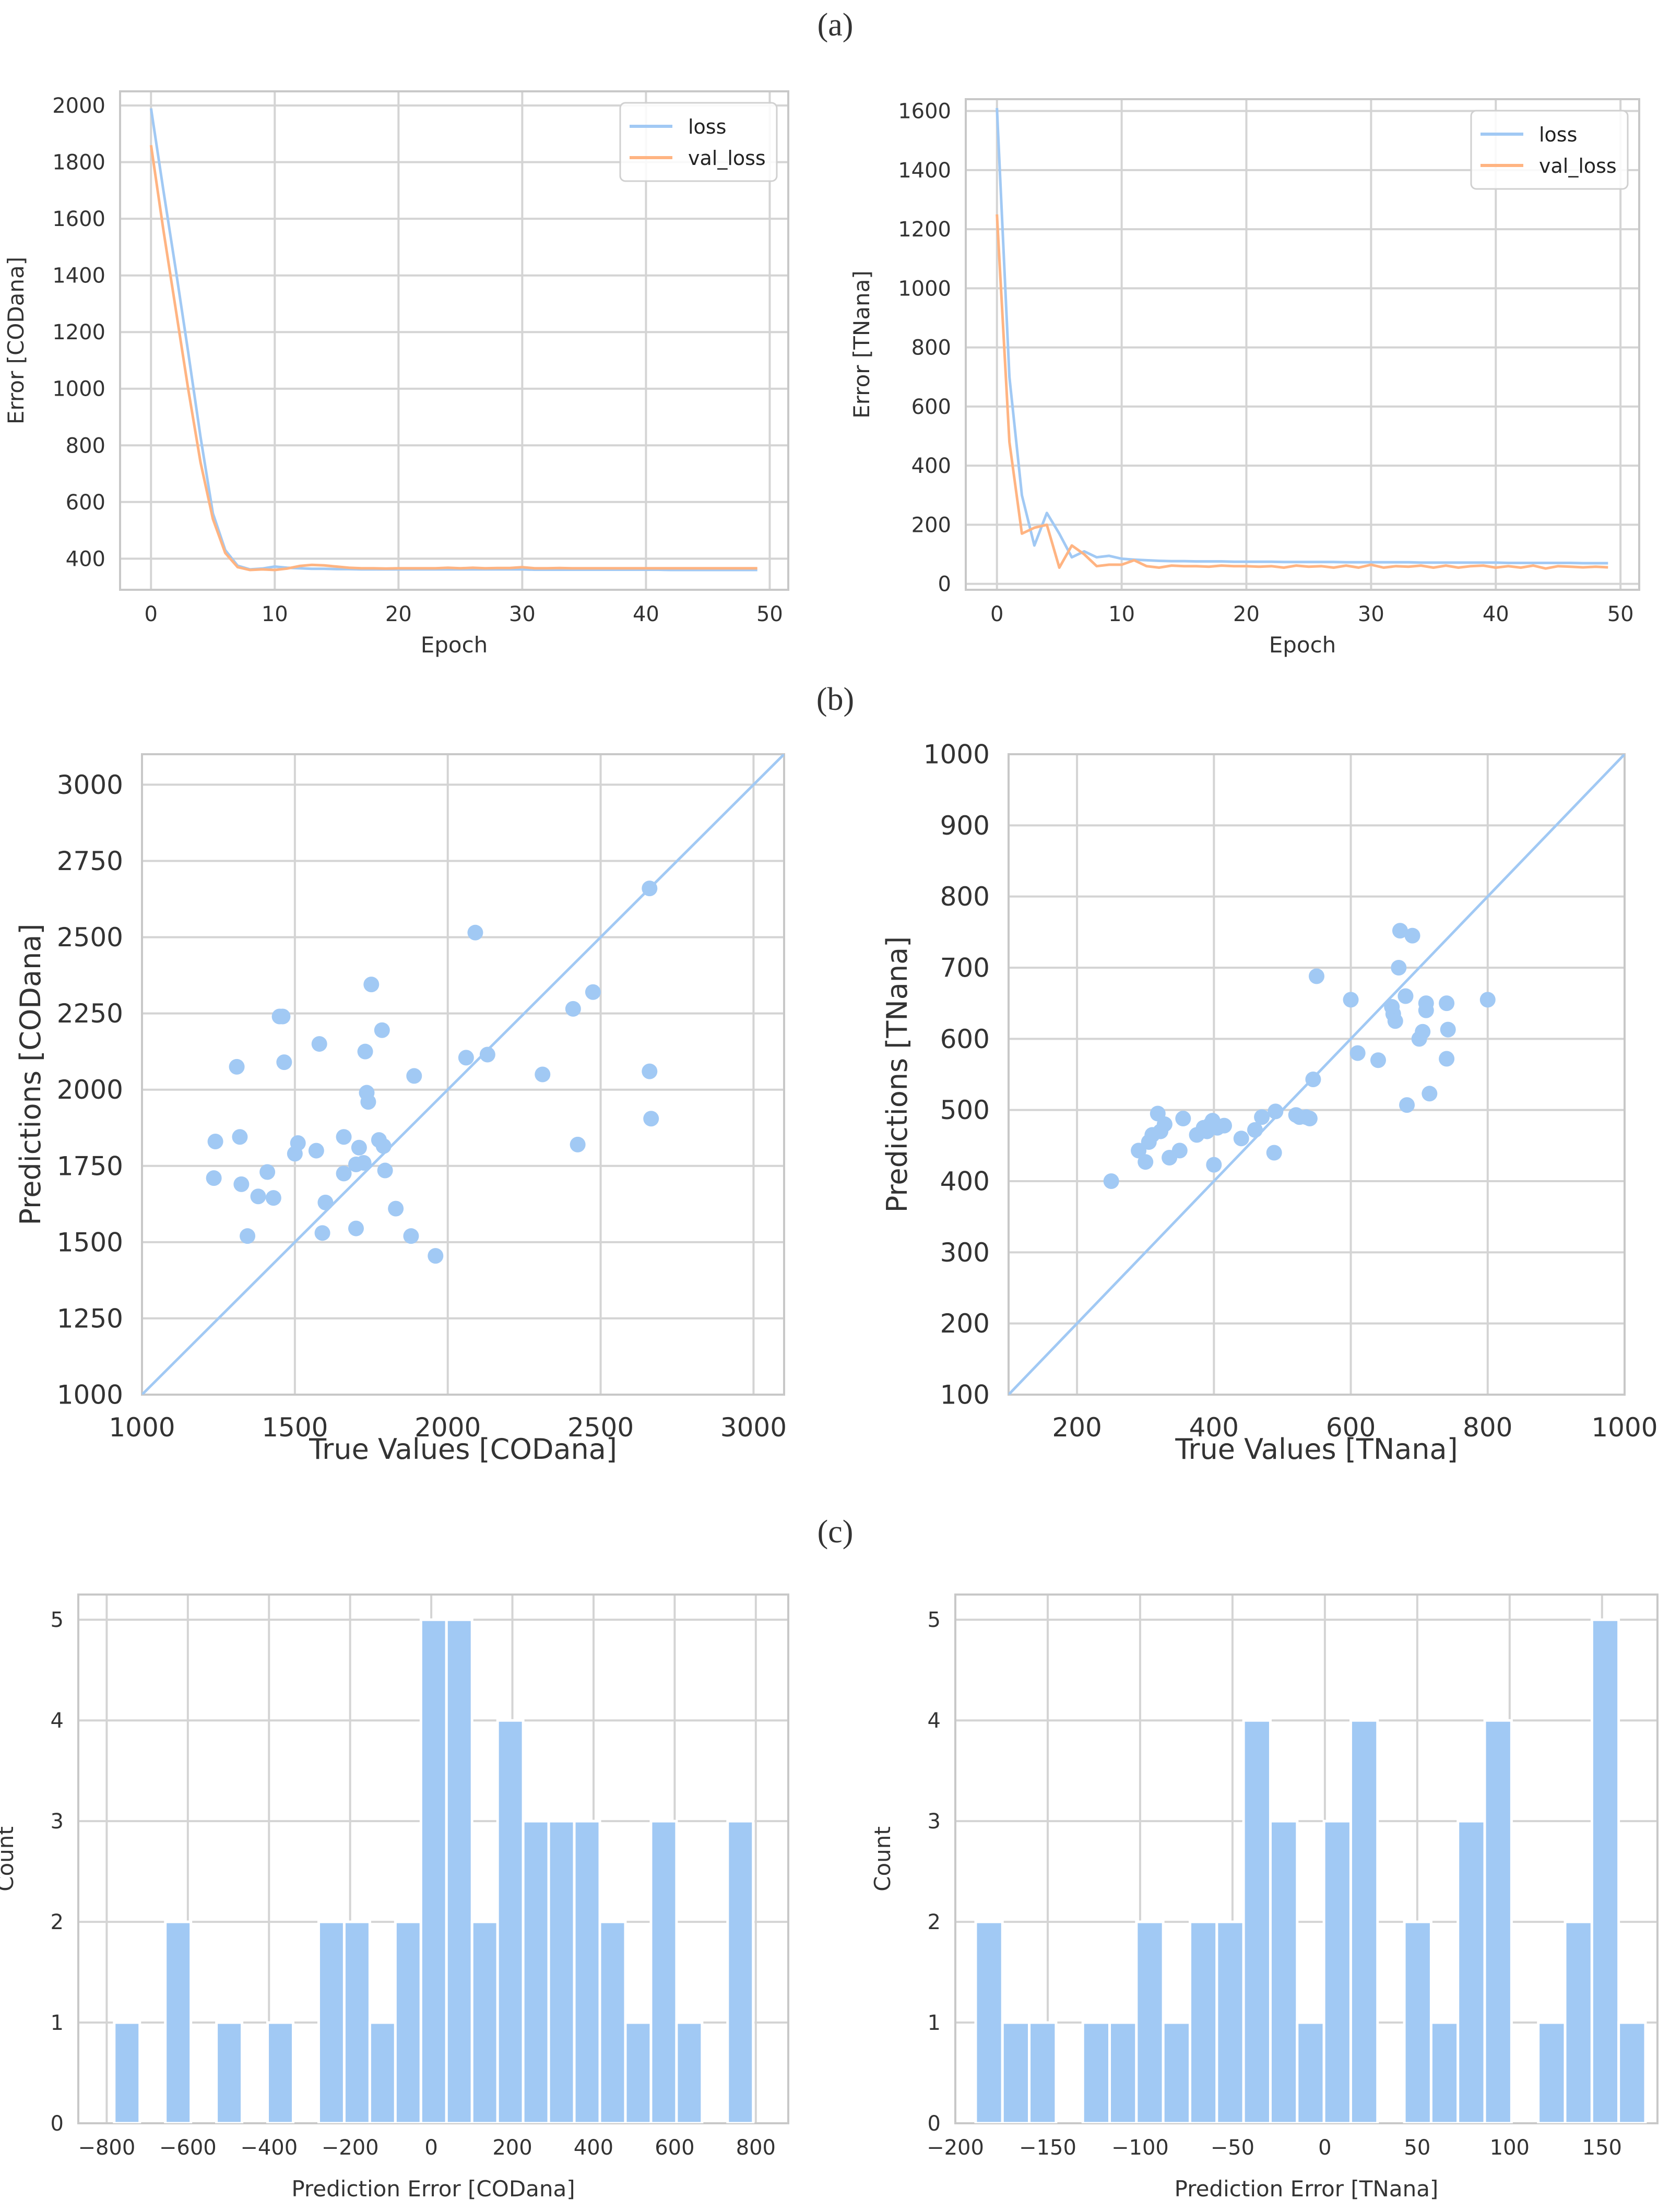  Describe the element at coordinates (1214, 1427) in the screenshot. I see `x-tick-label: 400` at that location.